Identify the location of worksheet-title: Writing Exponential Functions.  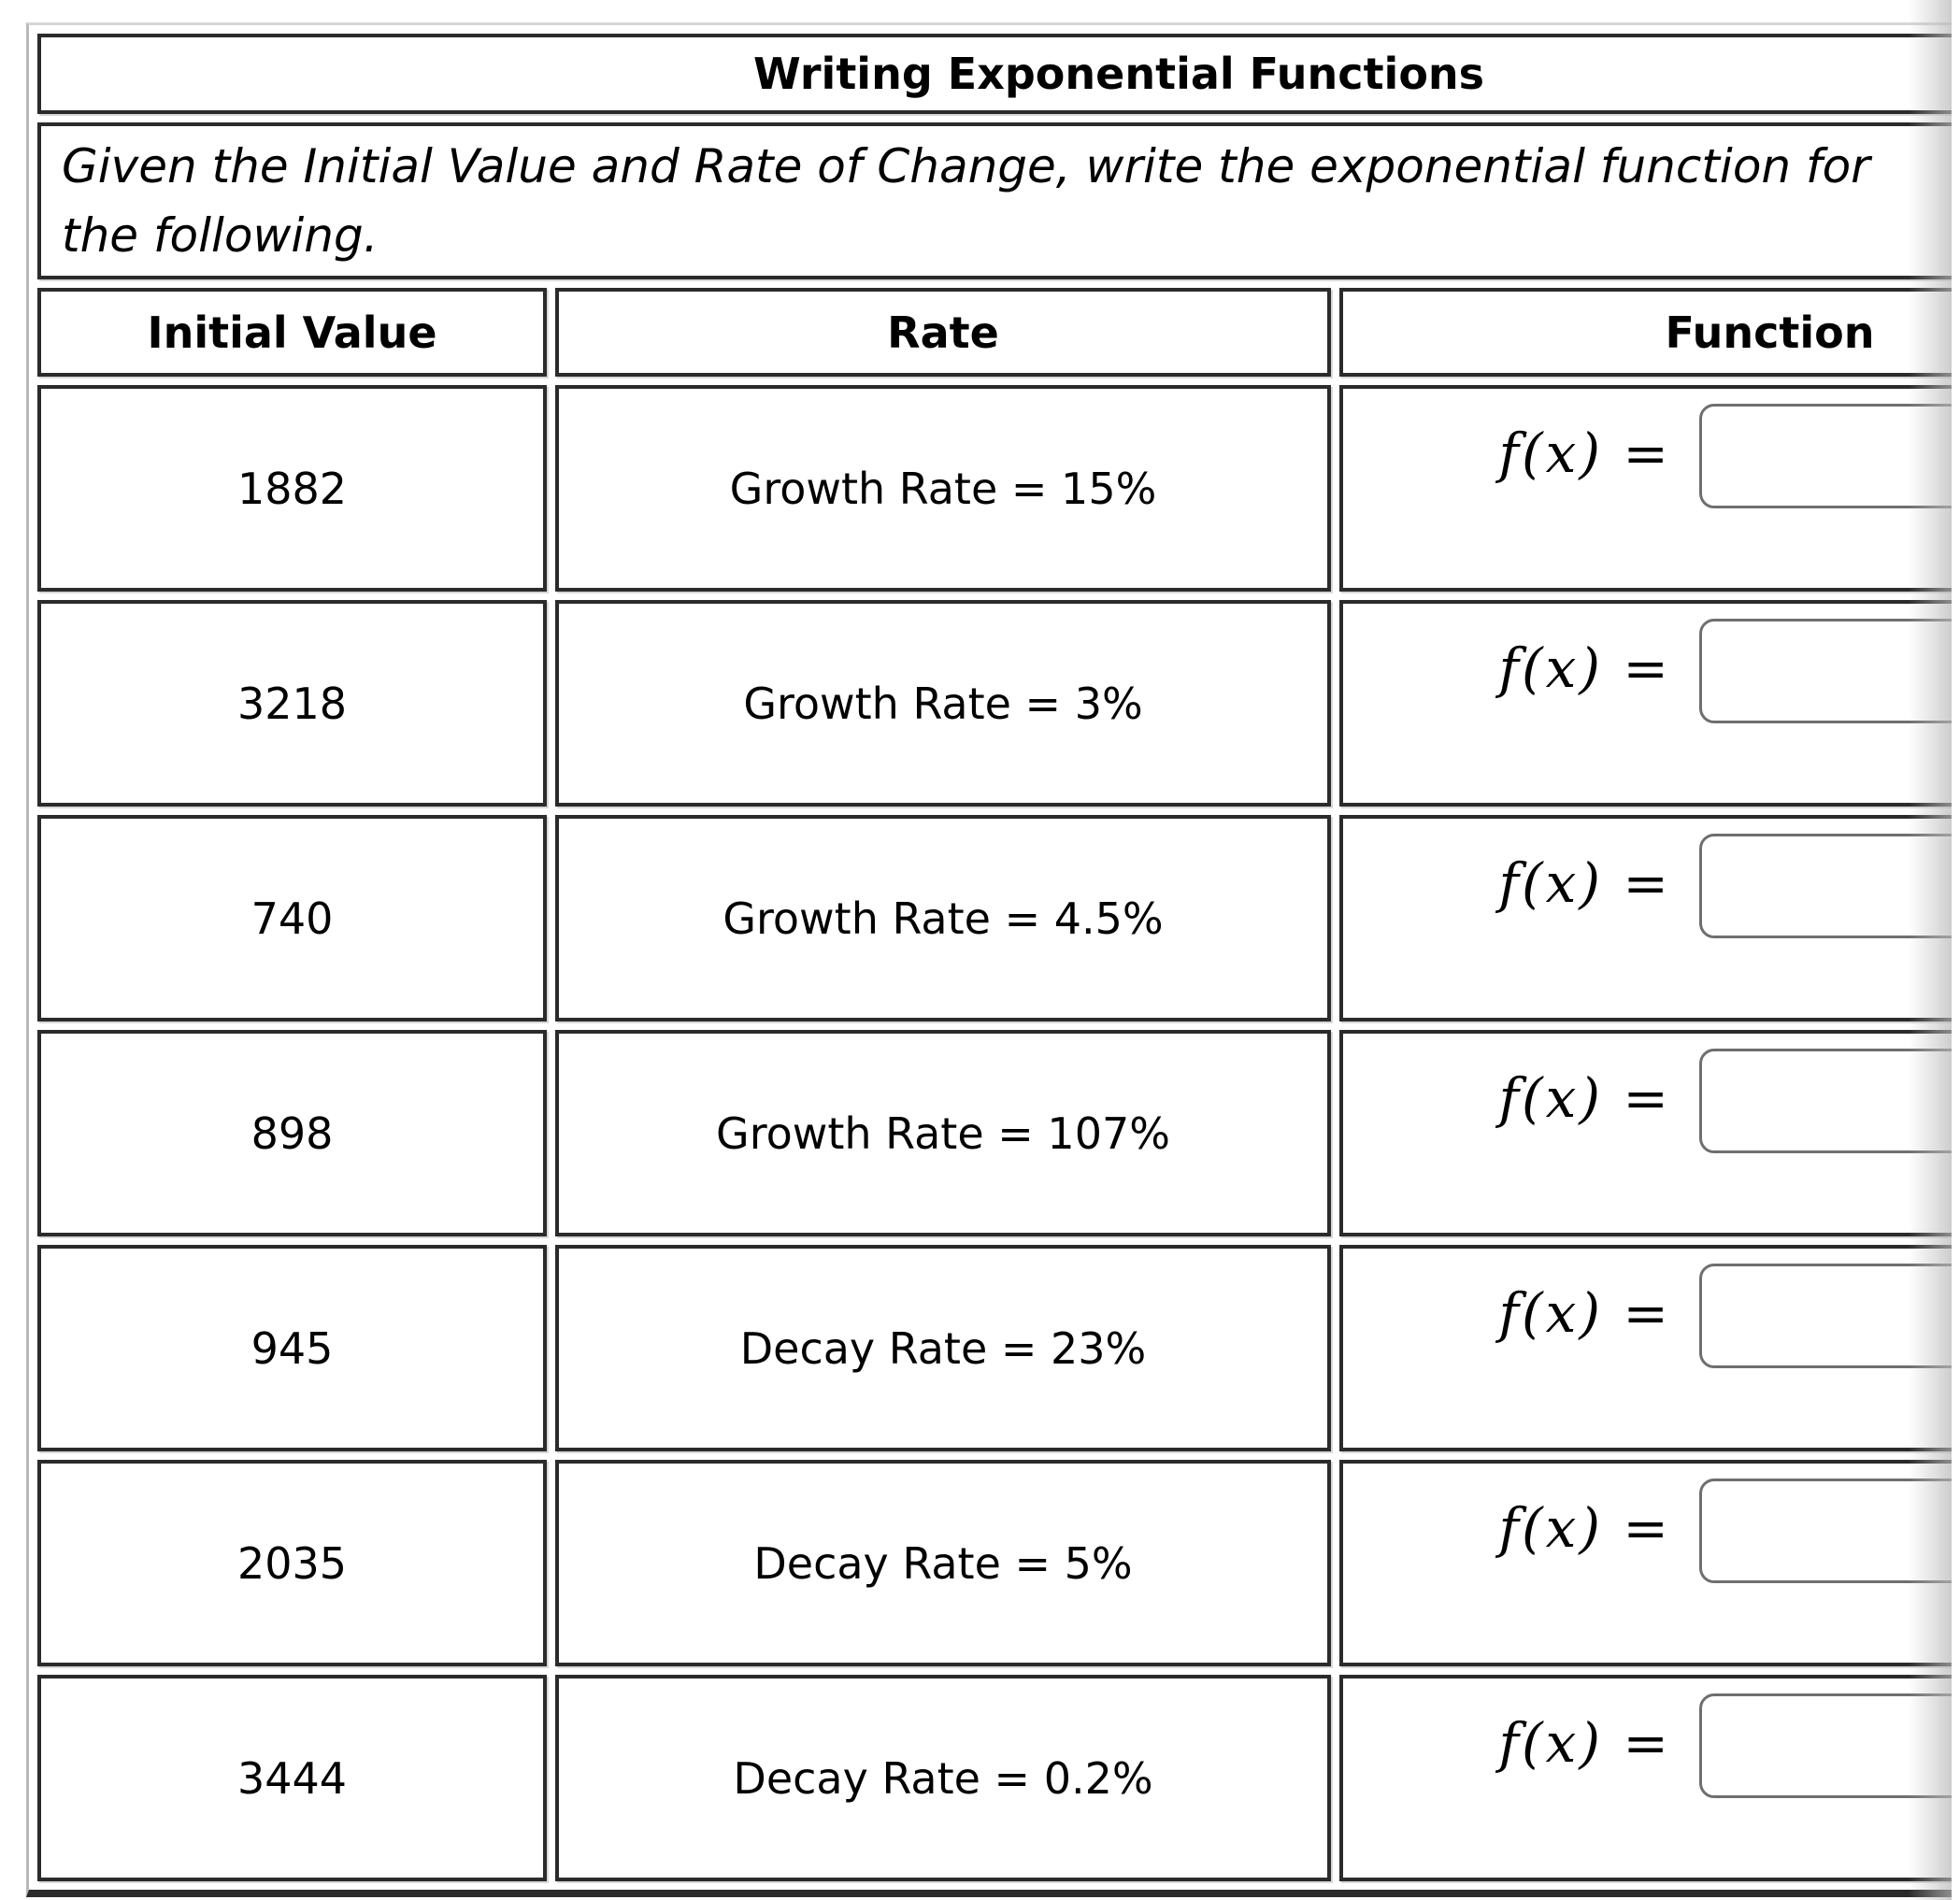
(998, 74).